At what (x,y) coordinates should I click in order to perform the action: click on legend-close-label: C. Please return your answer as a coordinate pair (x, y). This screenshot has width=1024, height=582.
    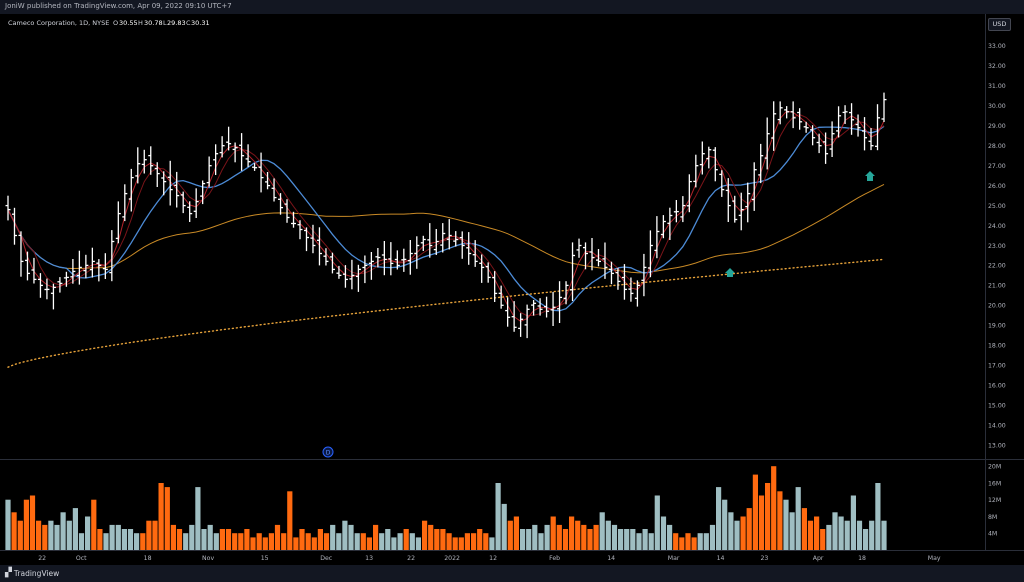
    Looking at the image, I should click on (188, 23).